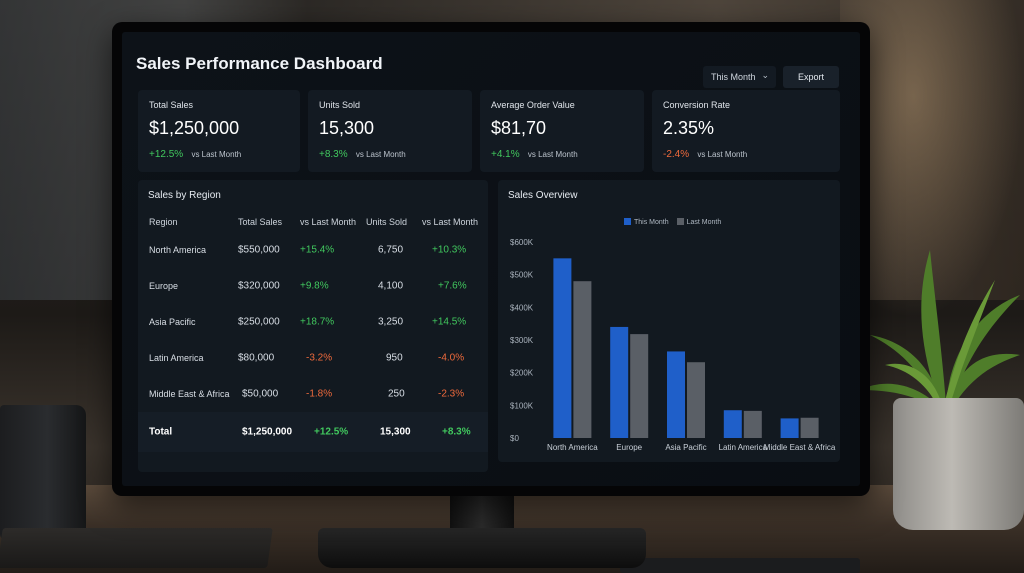  I want to click on legend-label: Last Month, so click(704, 222).